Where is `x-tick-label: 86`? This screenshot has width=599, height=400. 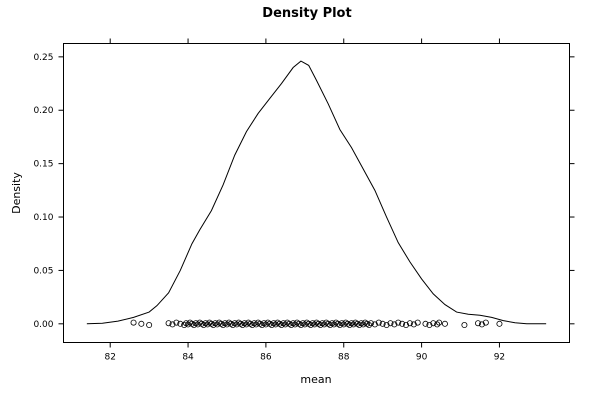 x-tick-label: 86 is located at coordinates (266, 358).